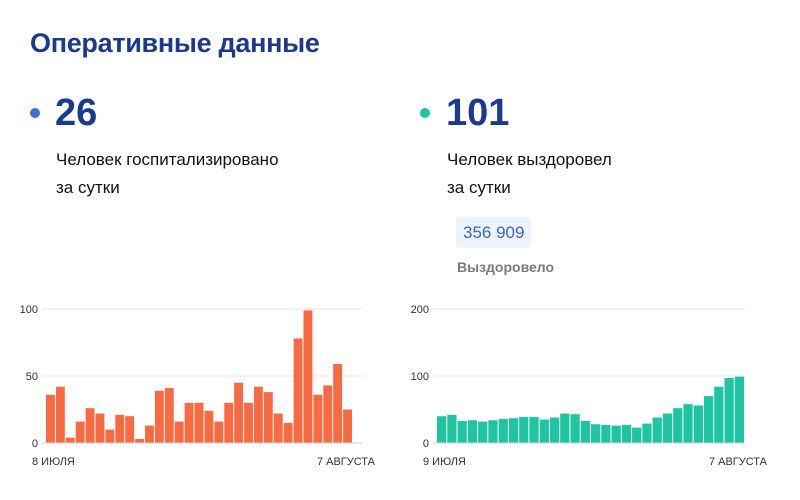 Image resolution: width=800 pixels, height=500 pixels. What do you see at coordinates (478, 113) in the screenshot?
I see `recovered-value: 101` at bounding box center [478, 113].